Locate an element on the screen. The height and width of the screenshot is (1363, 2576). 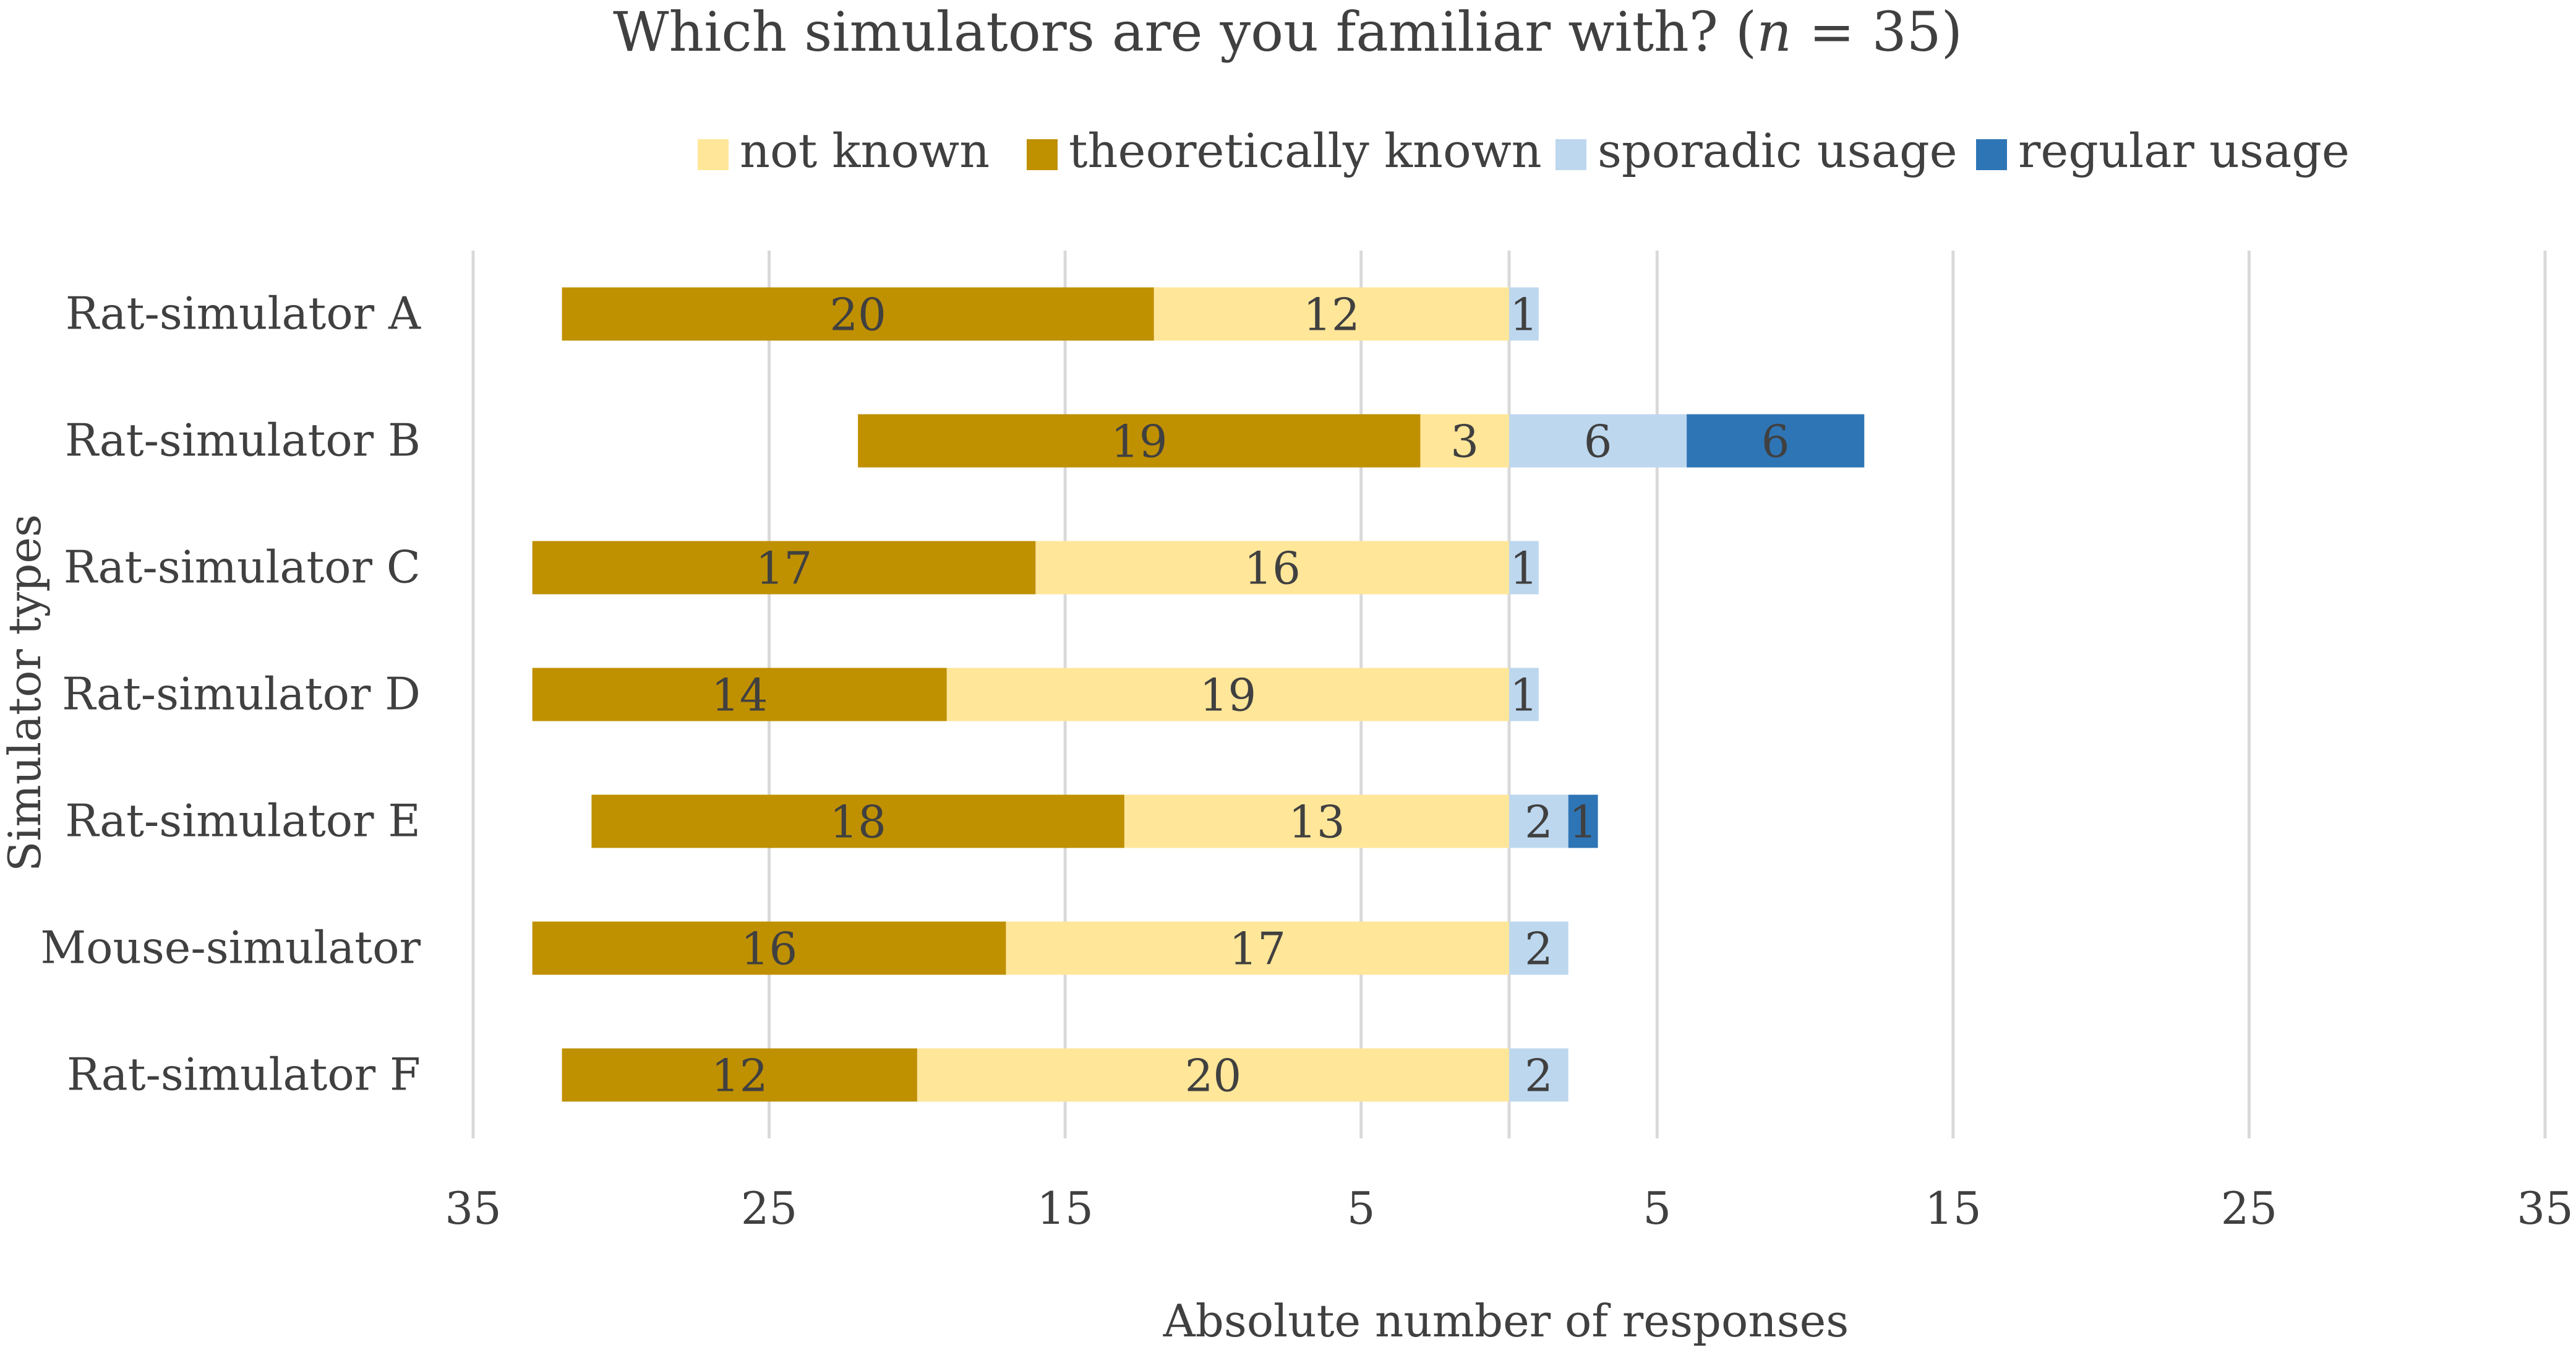
data-label: 14 is located at coordinates (739, 695).